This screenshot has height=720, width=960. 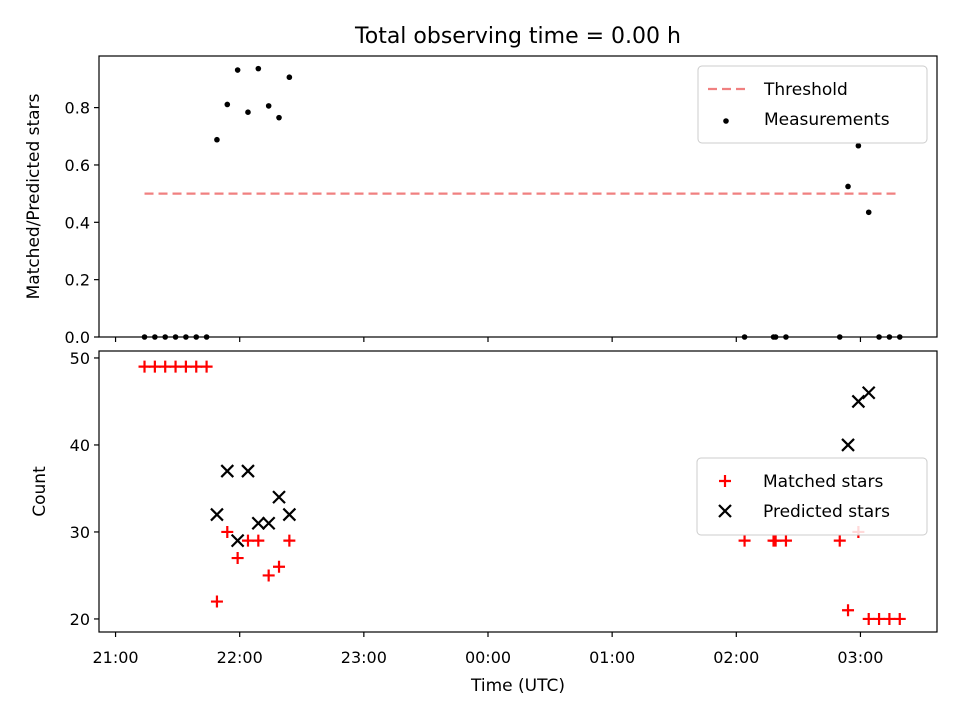 I want to click on y-tick-label: 20, so click(x=80, y=619).